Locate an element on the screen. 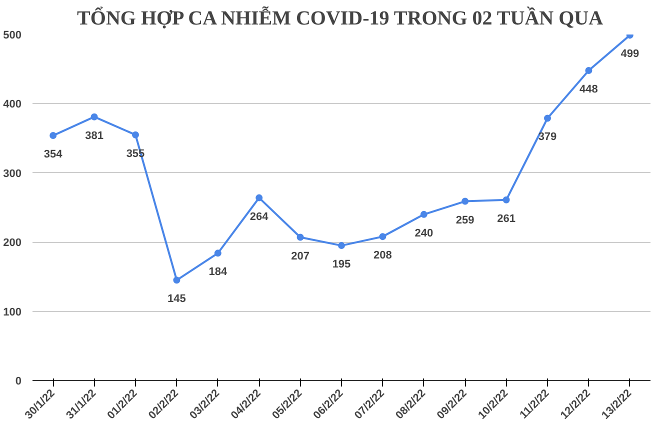 This screenshot has height=428, width=670. data-label: 264 is located at coordinates (260, 216).